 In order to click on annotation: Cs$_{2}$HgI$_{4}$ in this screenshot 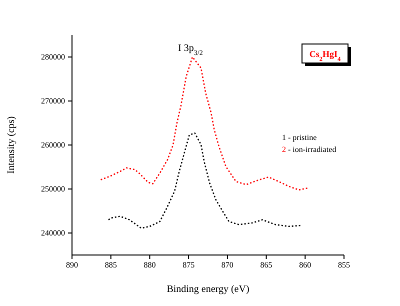, I will do `click(325, 55)`.